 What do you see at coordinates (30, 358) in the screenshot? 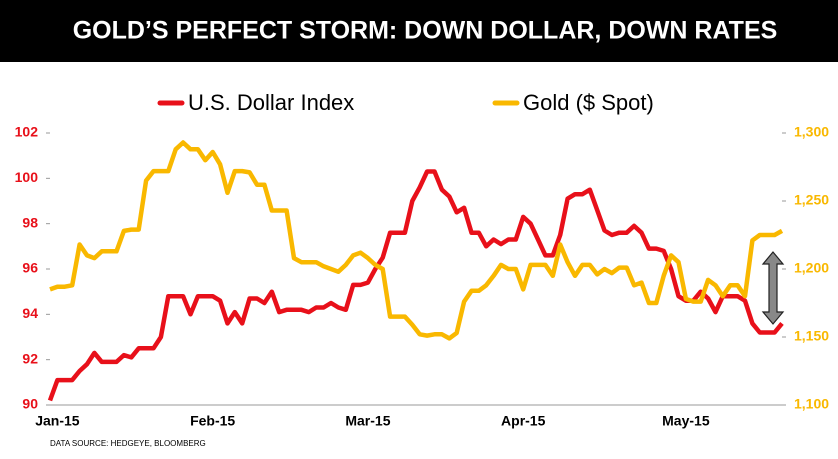
I see `y-tick-label: 92` at bounding box center [30, 358].